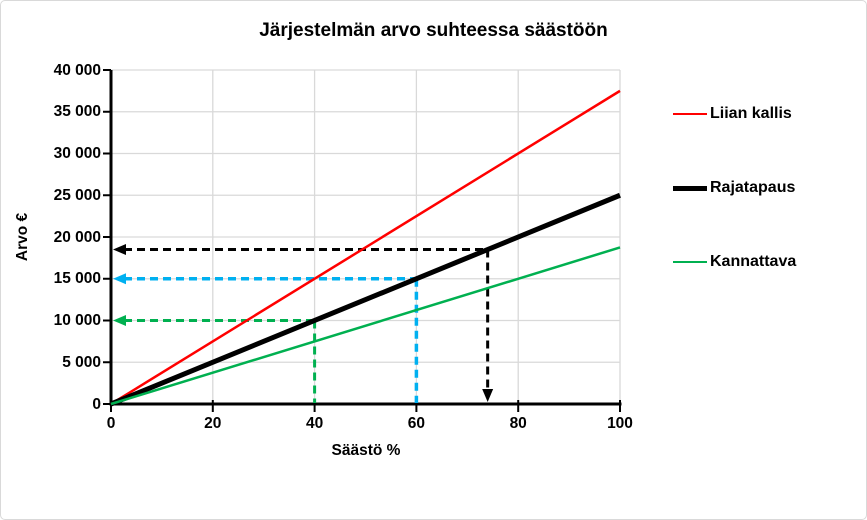 This screenshot has height=520, width=867. What do you see at coordinates (213, 423) in the screenshot?
I see `x-tick-label: 20` at bounding box center [213, 423].